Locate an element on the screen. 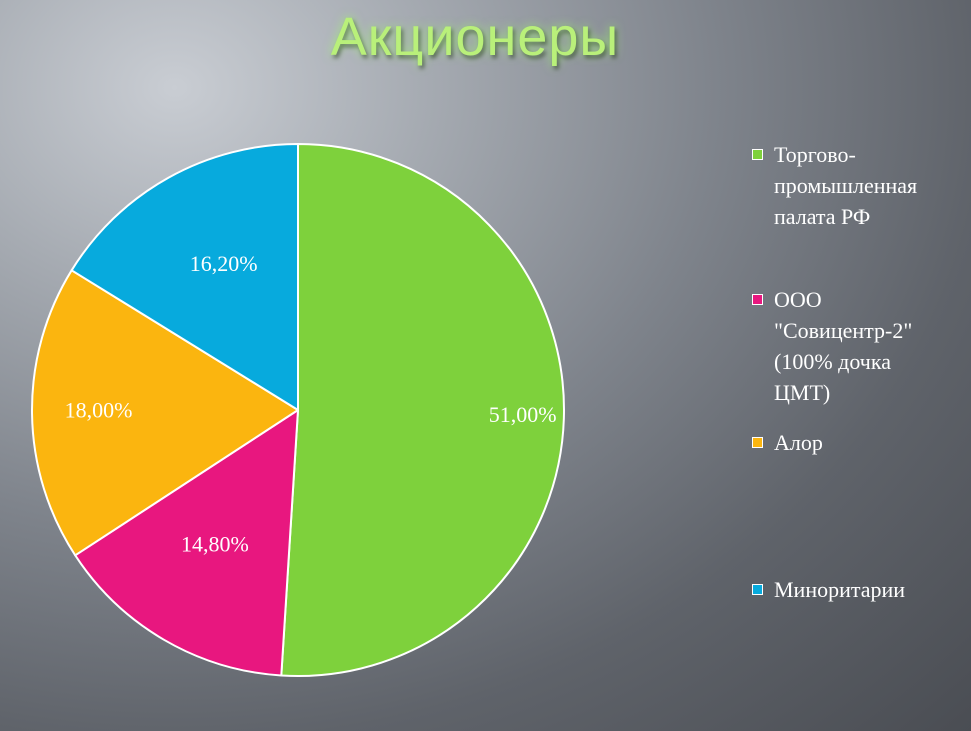 Image resolution: width=971 pixels, height=731 pixels. slice-label-alor: 18,00% is located at coordinates (99, 409).